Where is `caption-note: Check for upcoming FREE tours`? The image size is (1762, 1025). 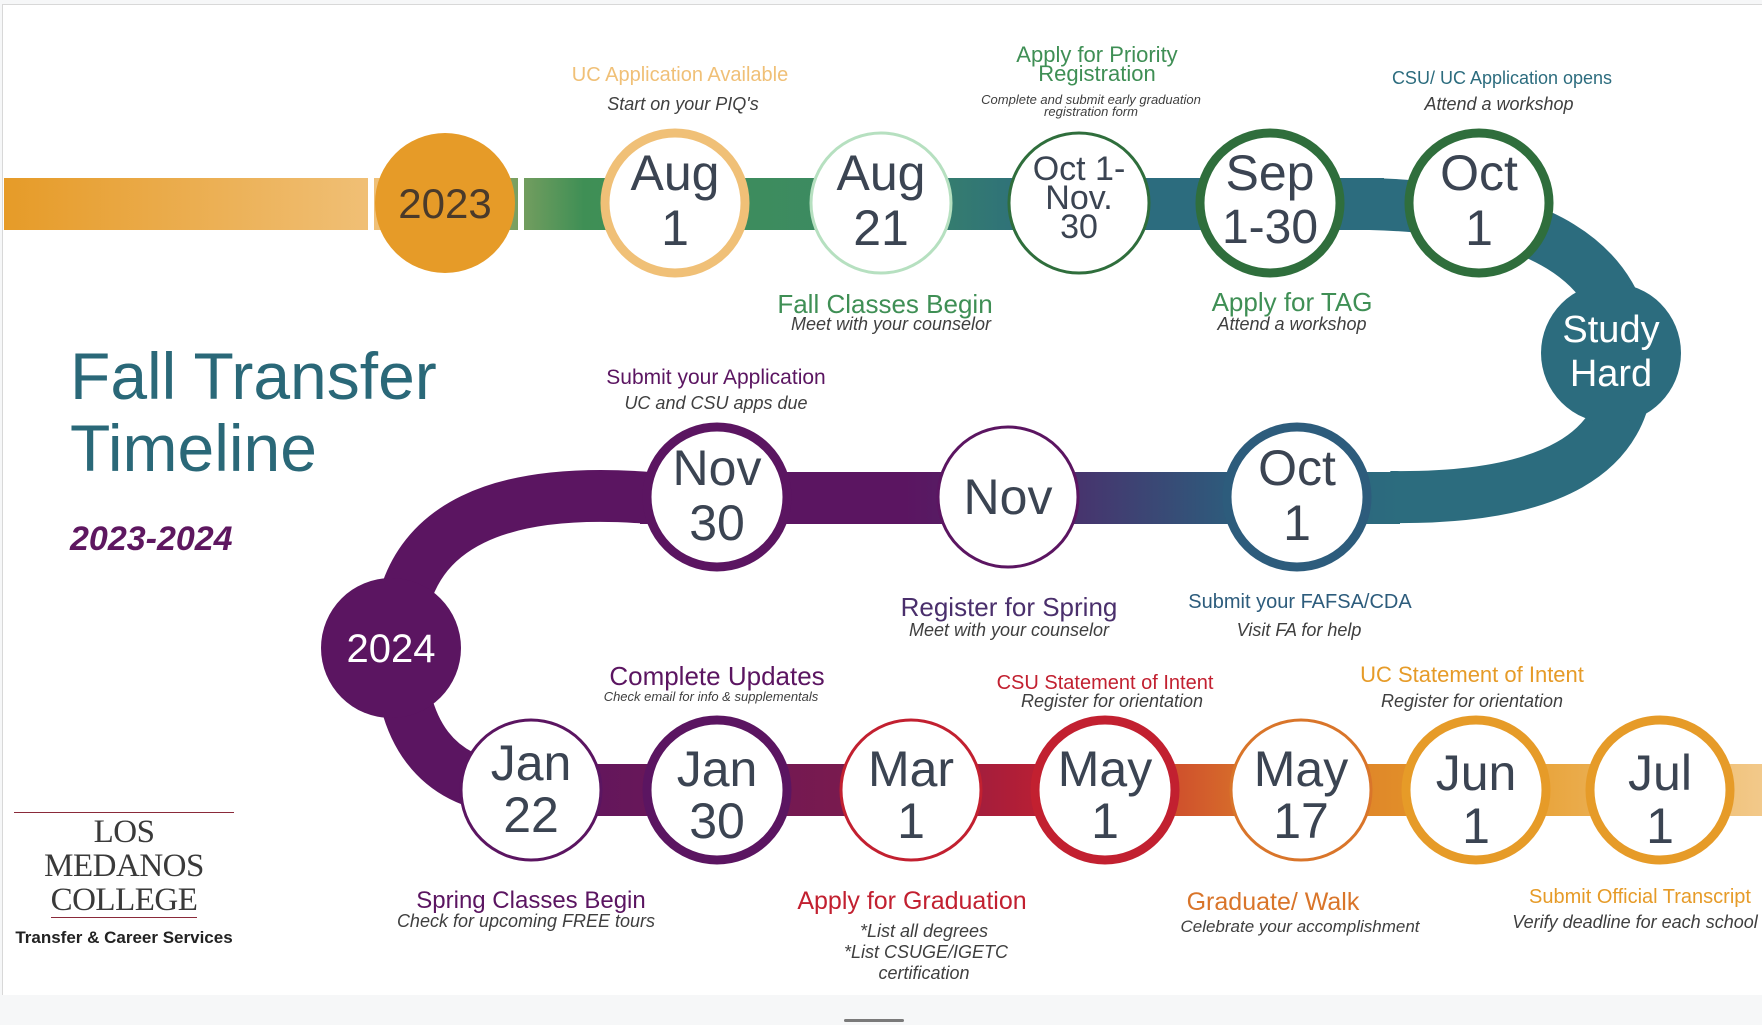 caption-note: Check for upcoming FREE tours is located at coordinates (526, 921).